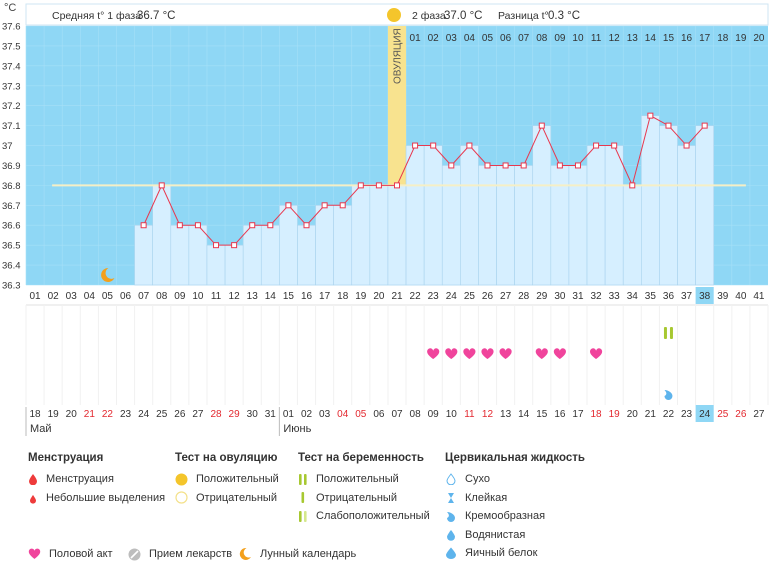 This screenshot has width=770, height=564. What do you see at coordinates (10, 8) in the screenshot?
I see `y-axis-unit: °C` at bounding box center [10, 8].